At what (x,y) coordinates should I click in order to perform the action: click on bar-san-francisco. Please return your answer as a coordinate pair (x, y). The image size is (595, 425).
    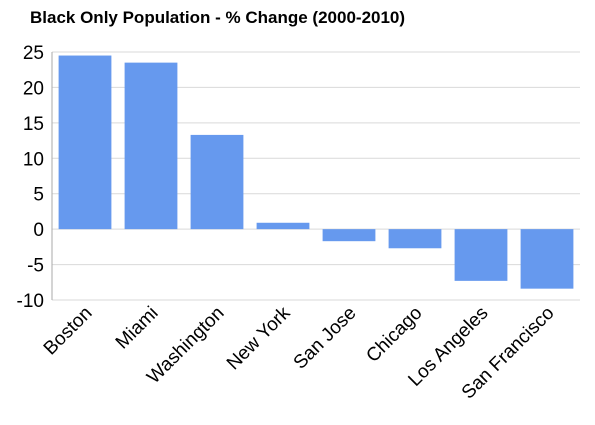
    Looking at the image, I should click on (547, 259).